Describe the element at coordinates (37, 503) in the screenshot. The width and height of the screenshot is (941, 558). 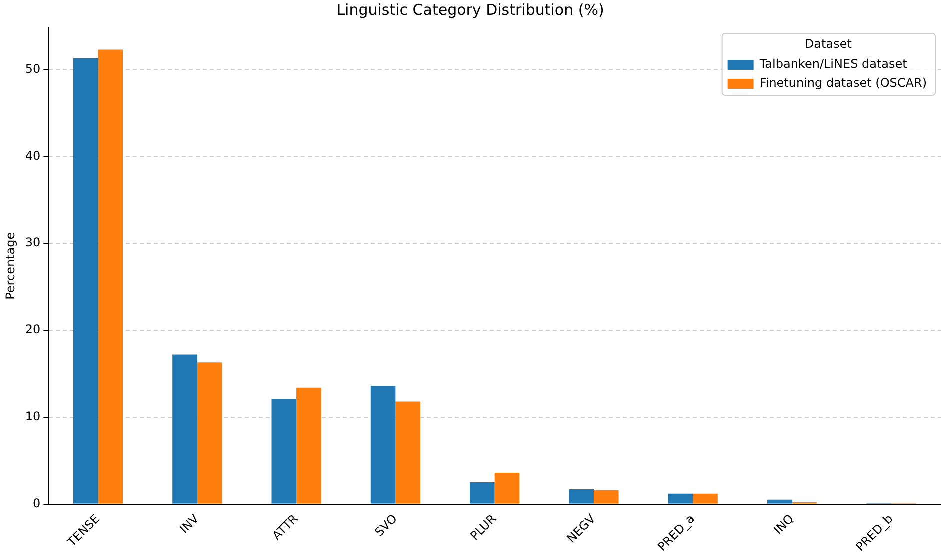
I see `y-tick-label: 0` at that location.